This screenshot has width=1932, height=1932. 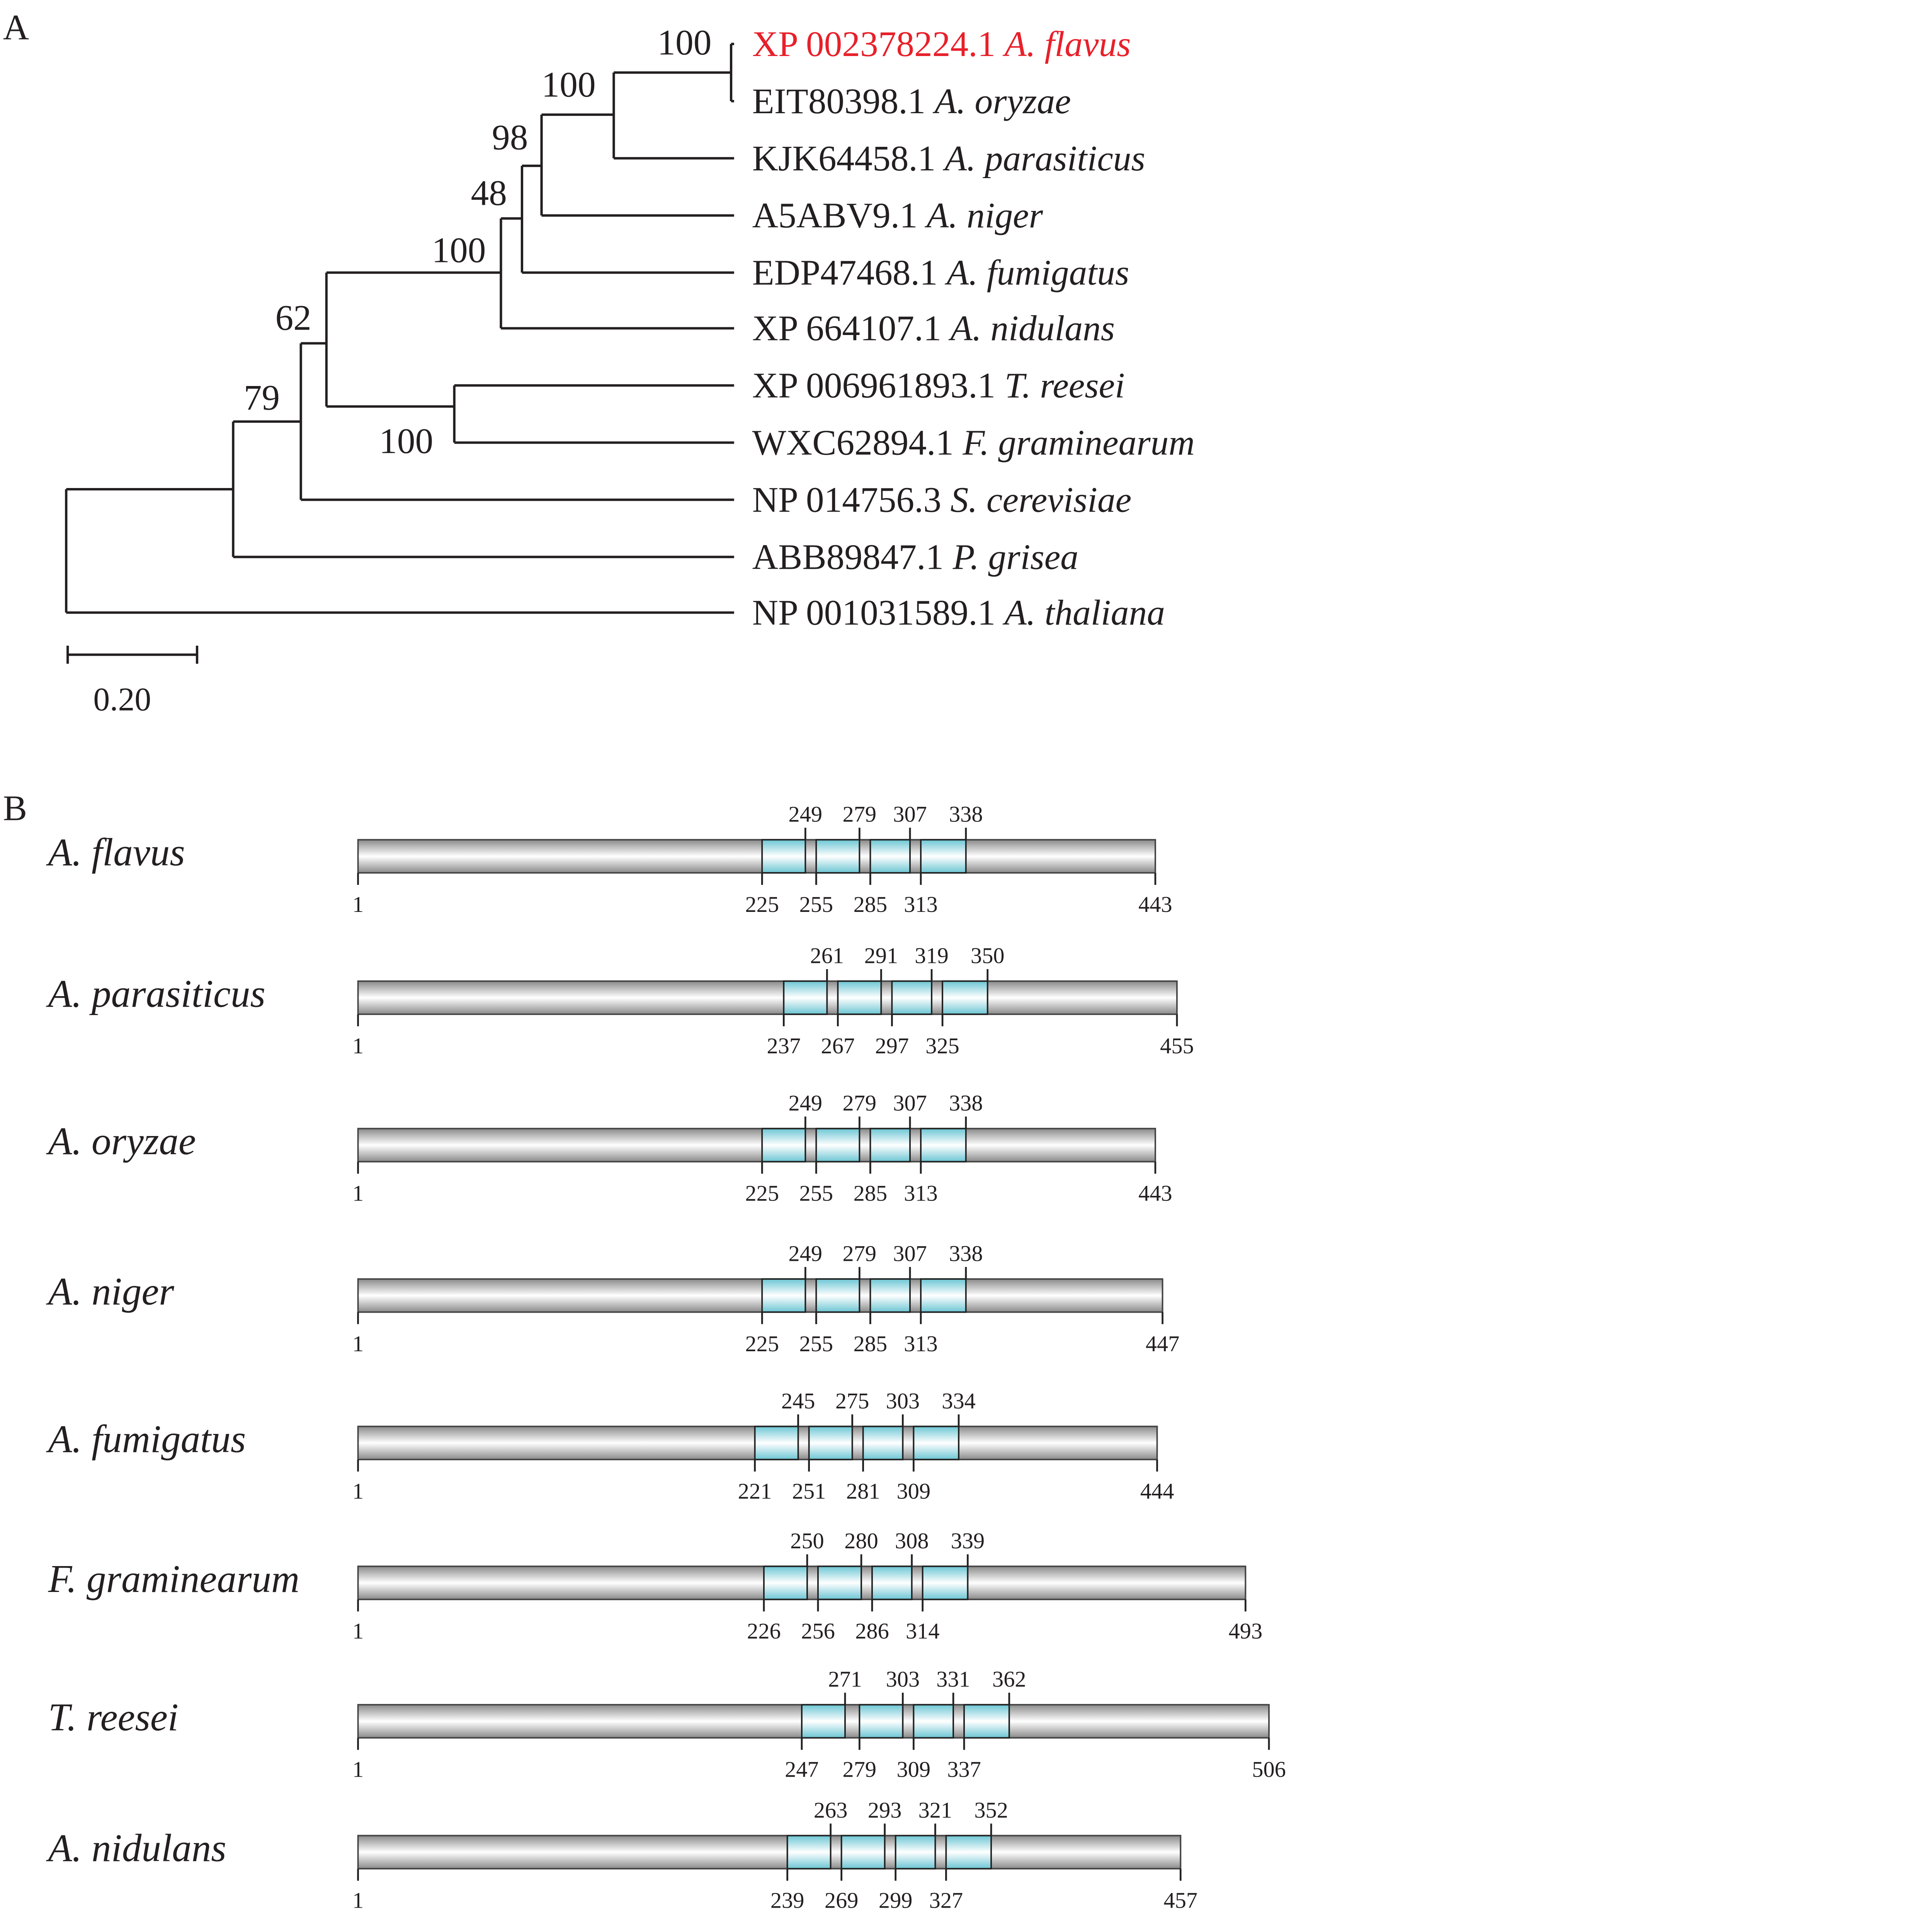 What do you see at coordinates (787, 1900) in the screenshot?
I see `domain-start-label: 239` at bounding box center [787, 1900].